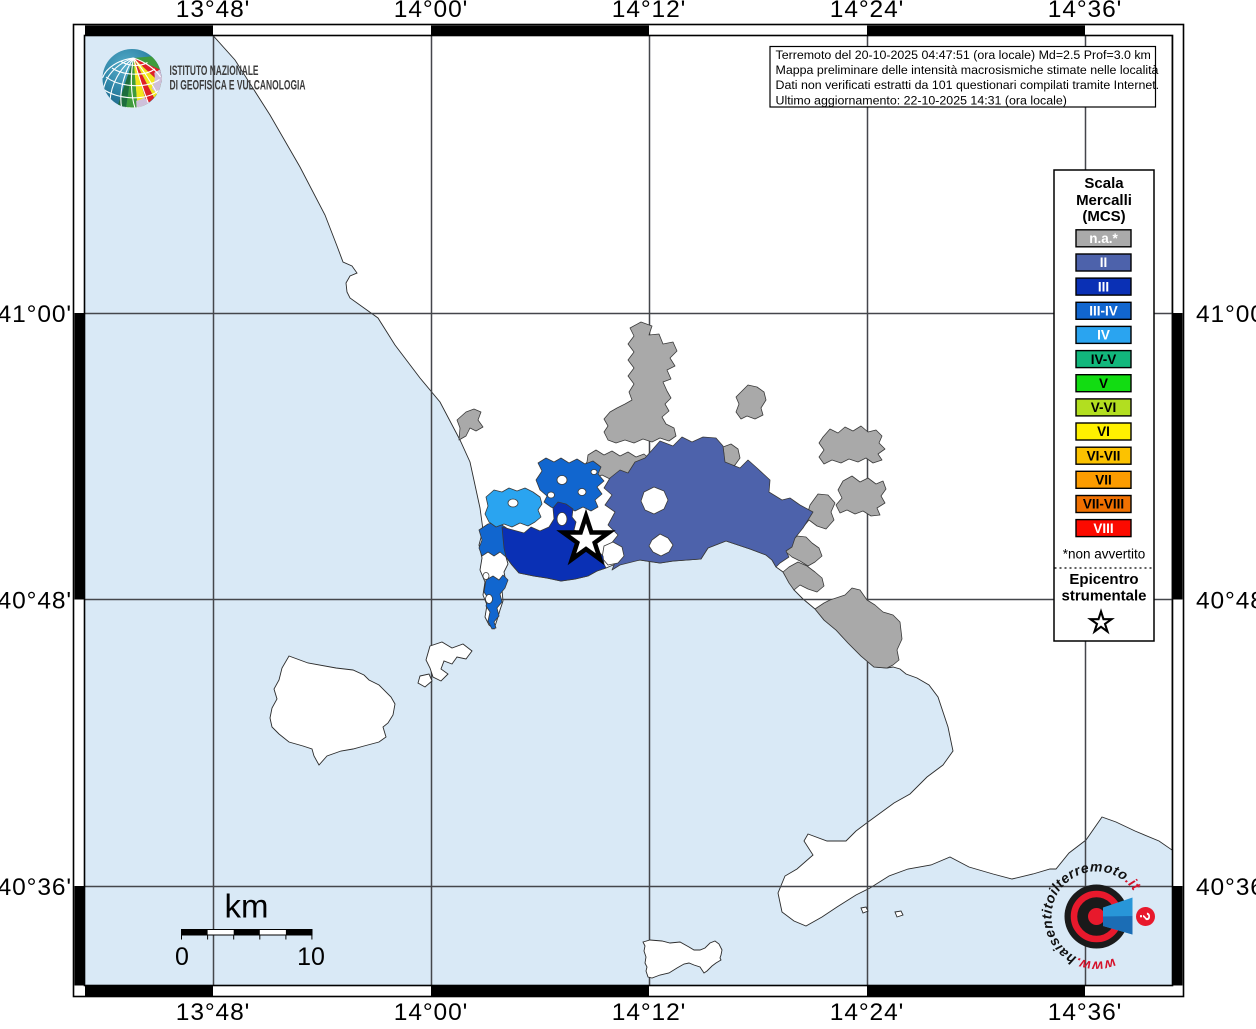 This screenshot has width=1256, height=1029. What do you see at coordinates (1104, 359) in the screenshot?
I see `svg-text: IV-V` at bounding box center [1104, 359].